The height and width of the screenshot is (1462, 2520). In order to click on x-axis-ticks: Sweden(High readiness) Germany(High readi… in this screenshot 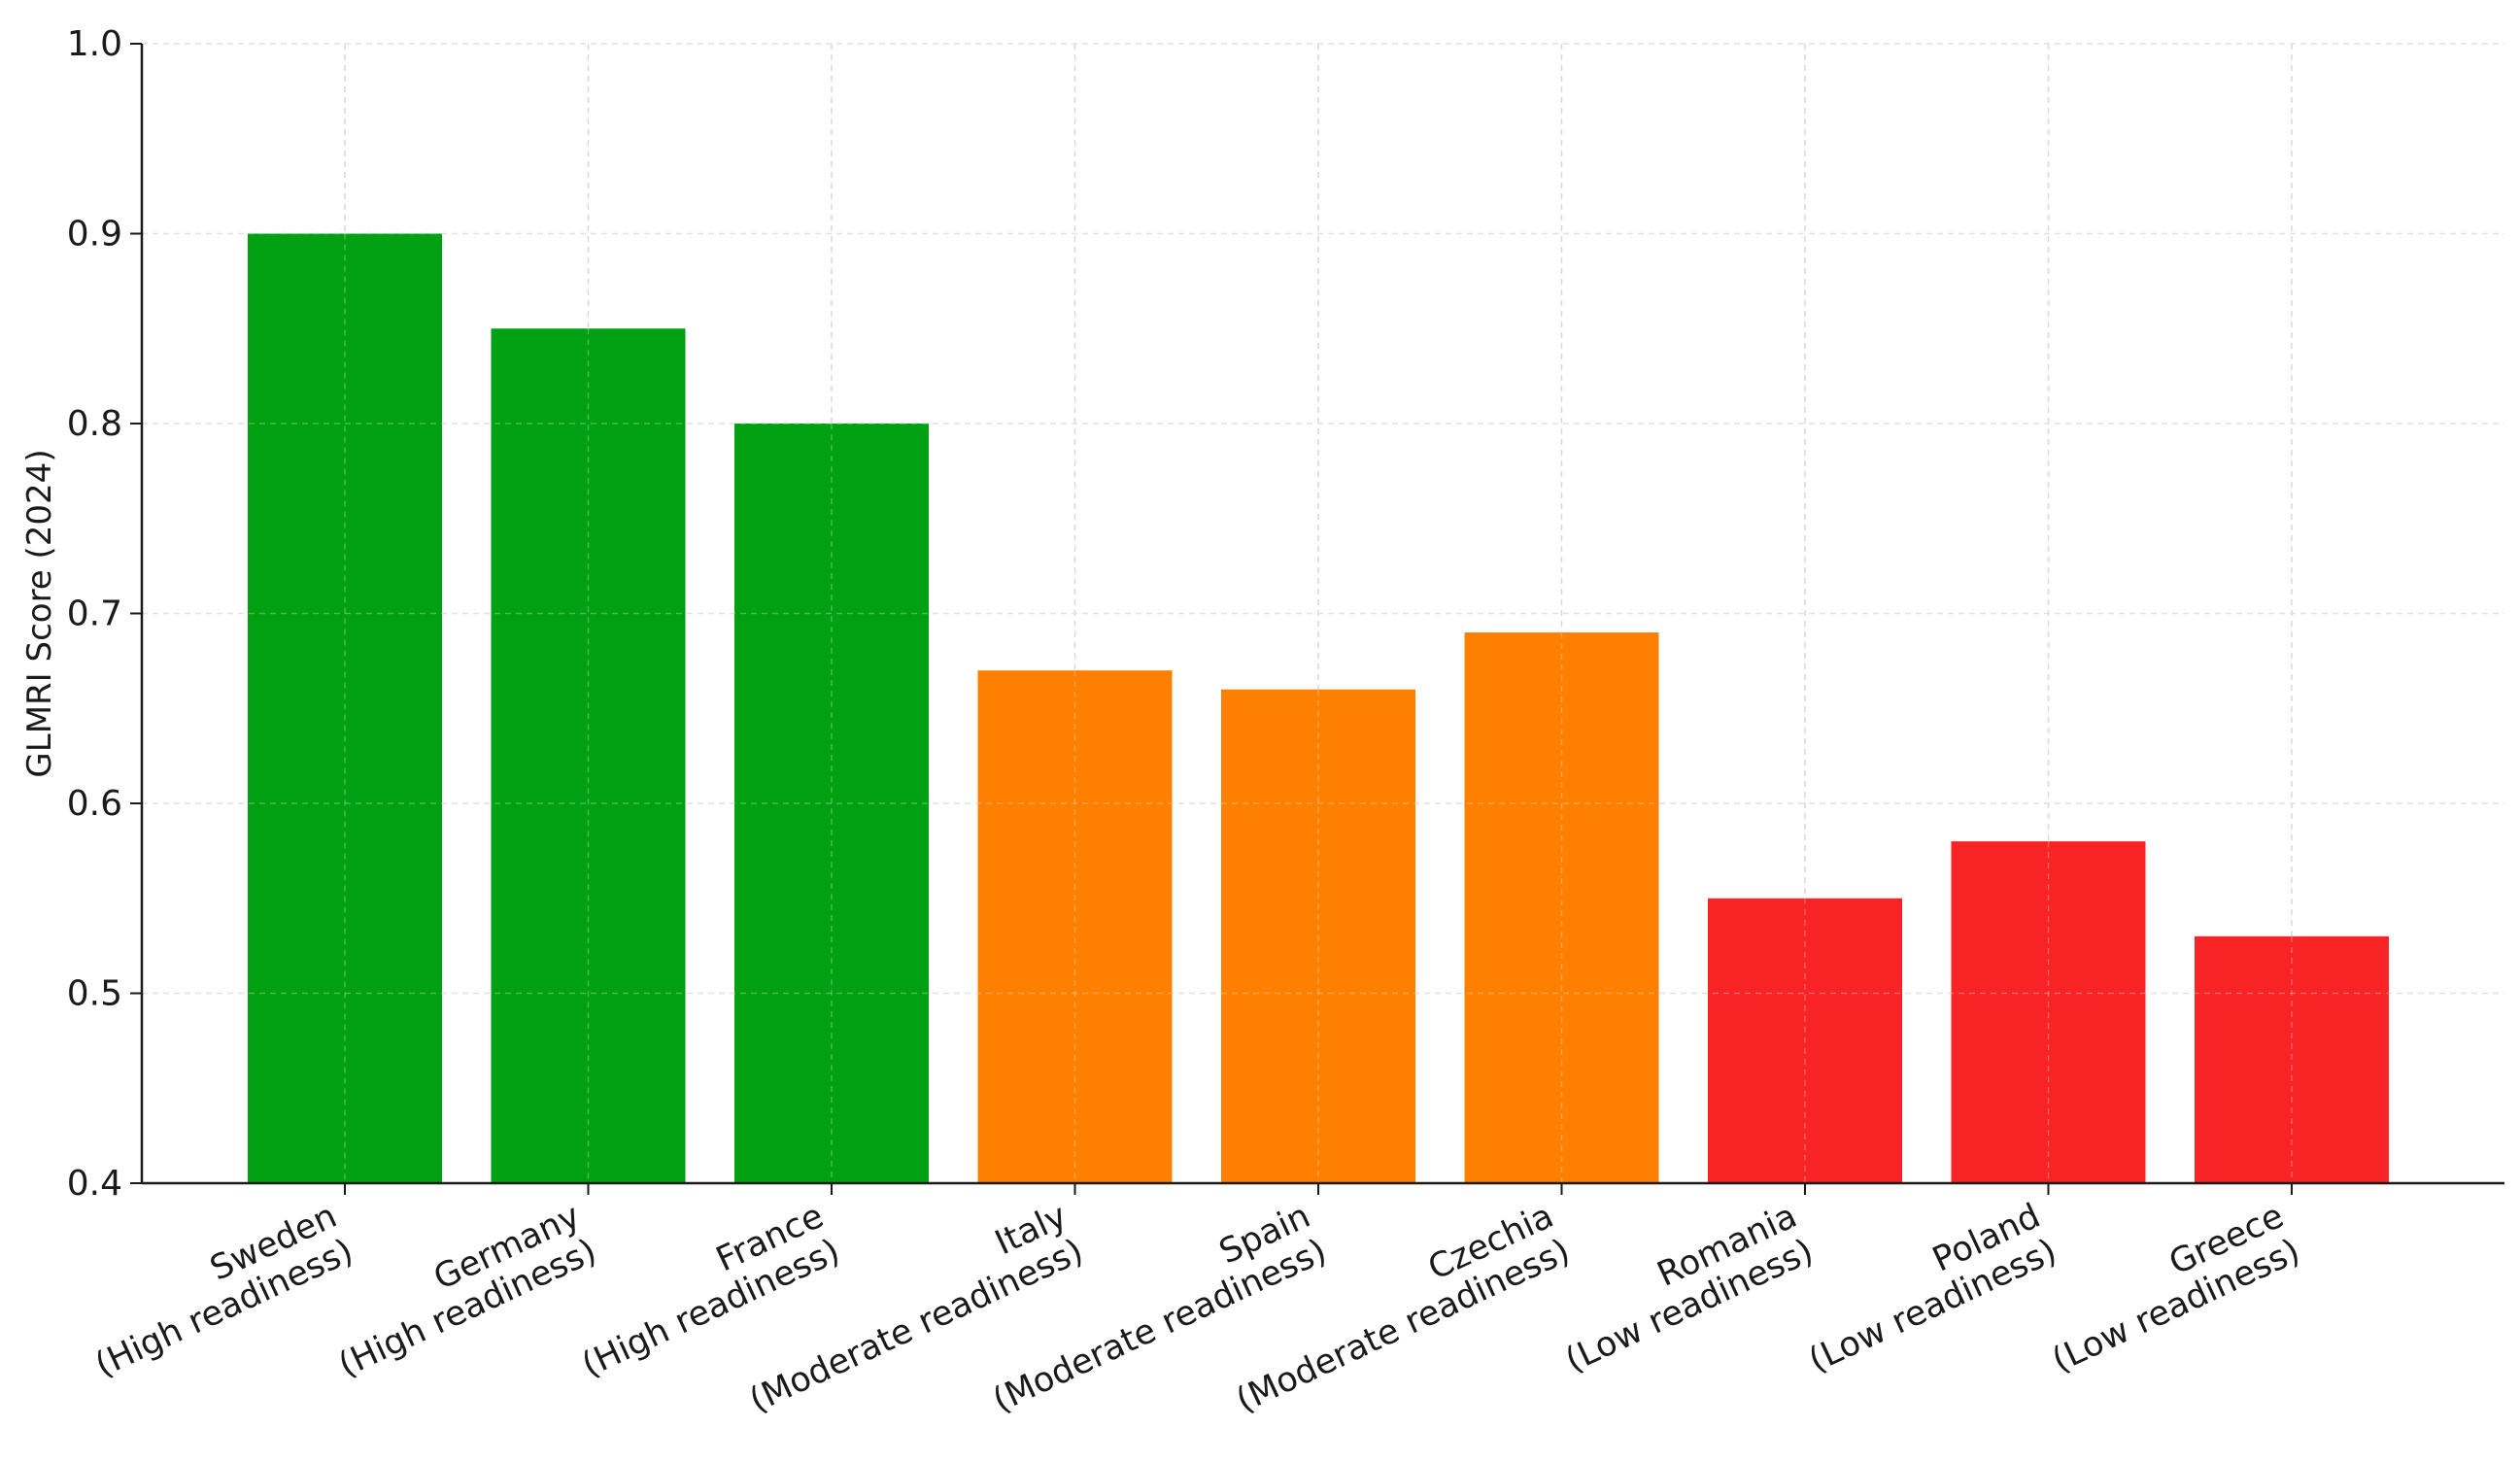, I will do `click(1189, 1301)`.